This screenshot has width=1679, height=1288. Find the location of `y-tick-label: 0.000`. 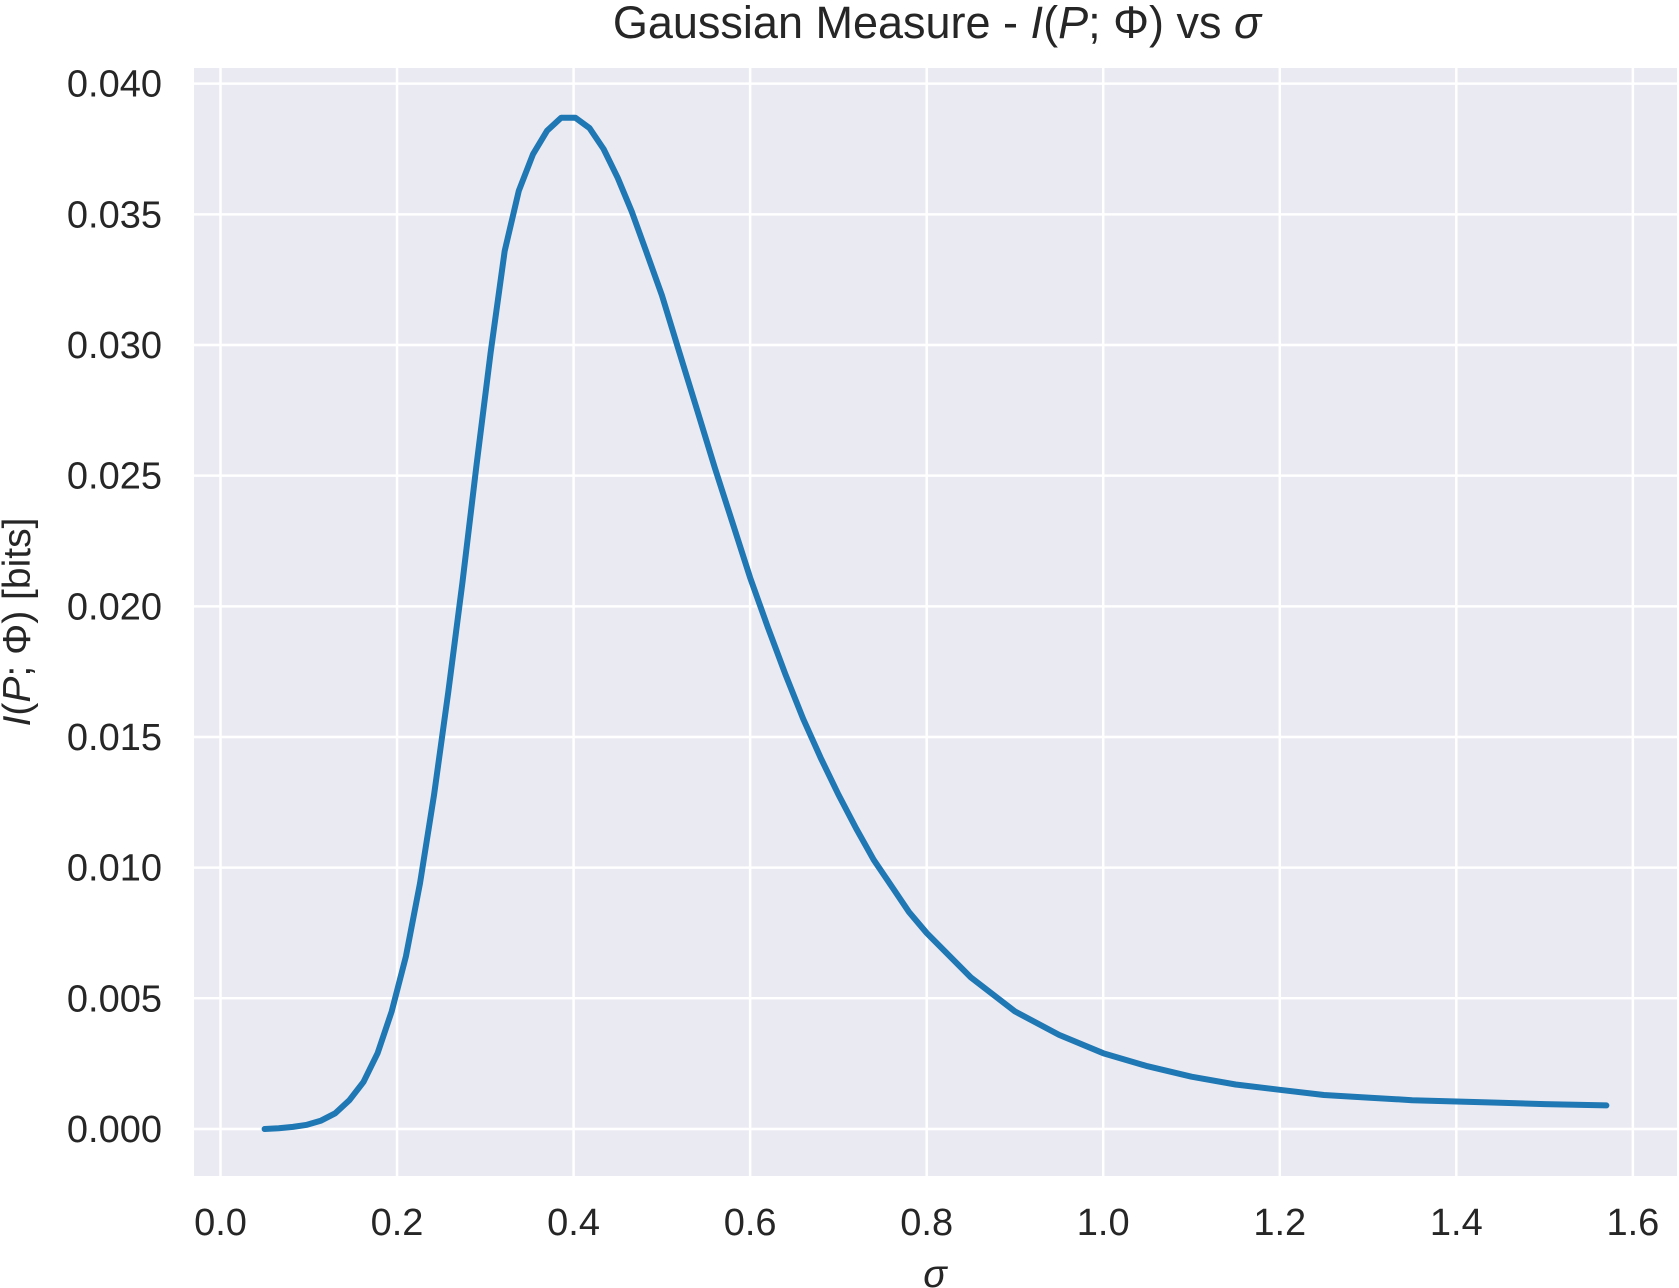

y-tick-label: 0.000 is located at coordinates (114, 1130).